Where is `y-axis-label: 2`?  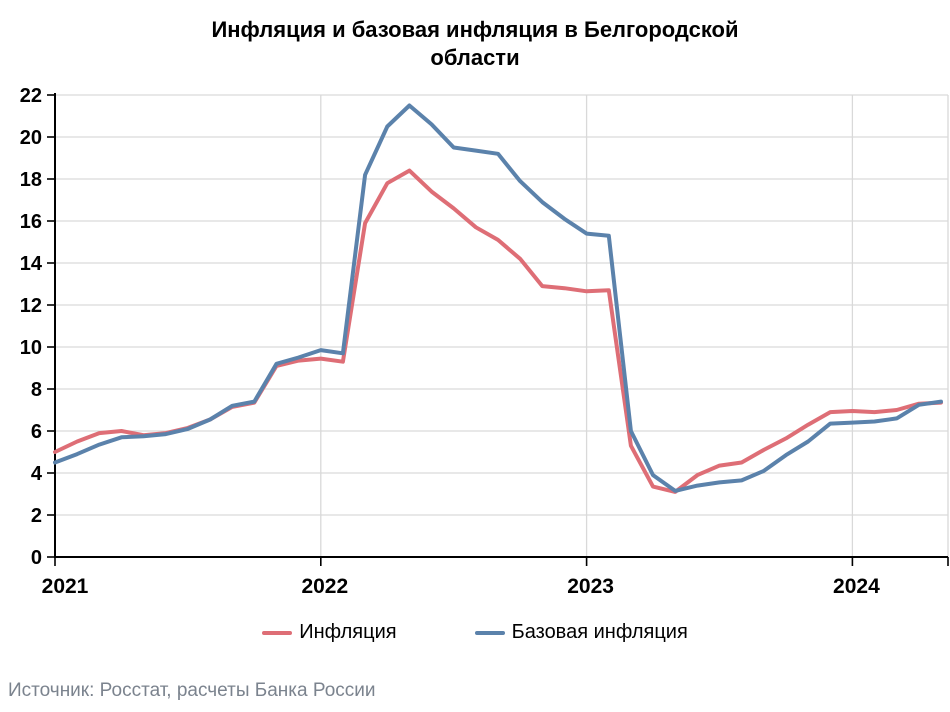 y-axis-label: 2 is located at coordinates (36, 516).